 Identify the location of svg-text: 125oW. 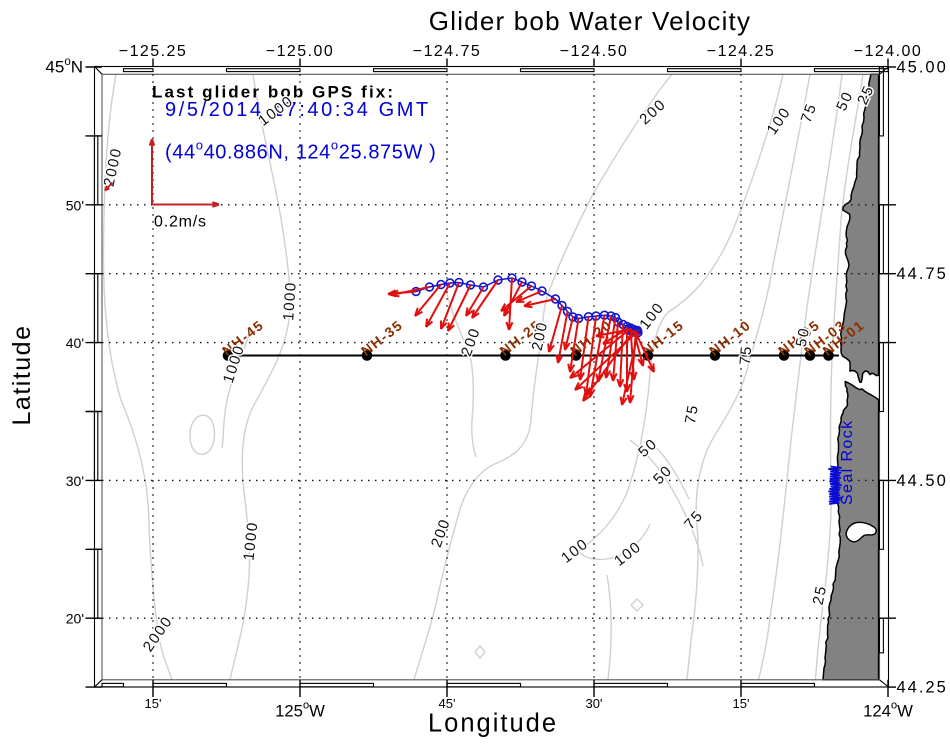
(300, 710).